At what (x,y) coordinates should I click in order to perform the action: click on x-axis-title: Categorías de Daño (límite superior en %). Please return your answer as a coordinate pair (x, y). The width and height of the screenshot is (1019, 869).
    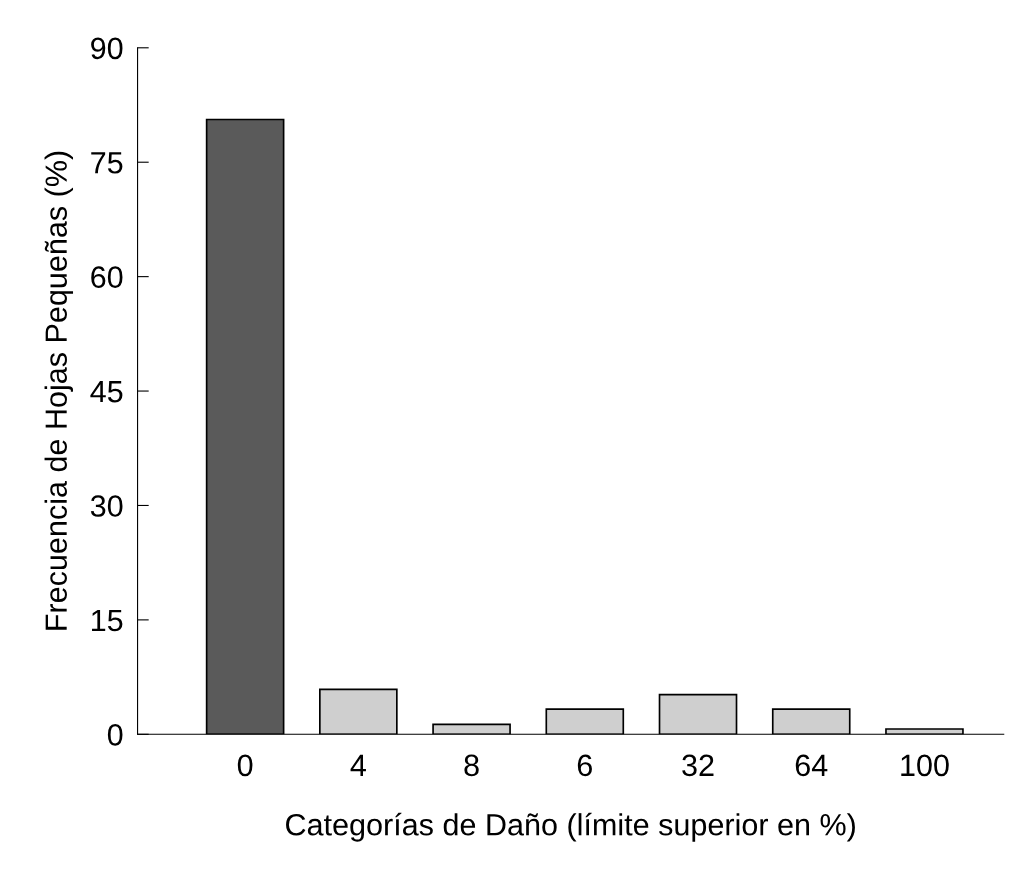
    Looking at the image, I should click on (570, 827).